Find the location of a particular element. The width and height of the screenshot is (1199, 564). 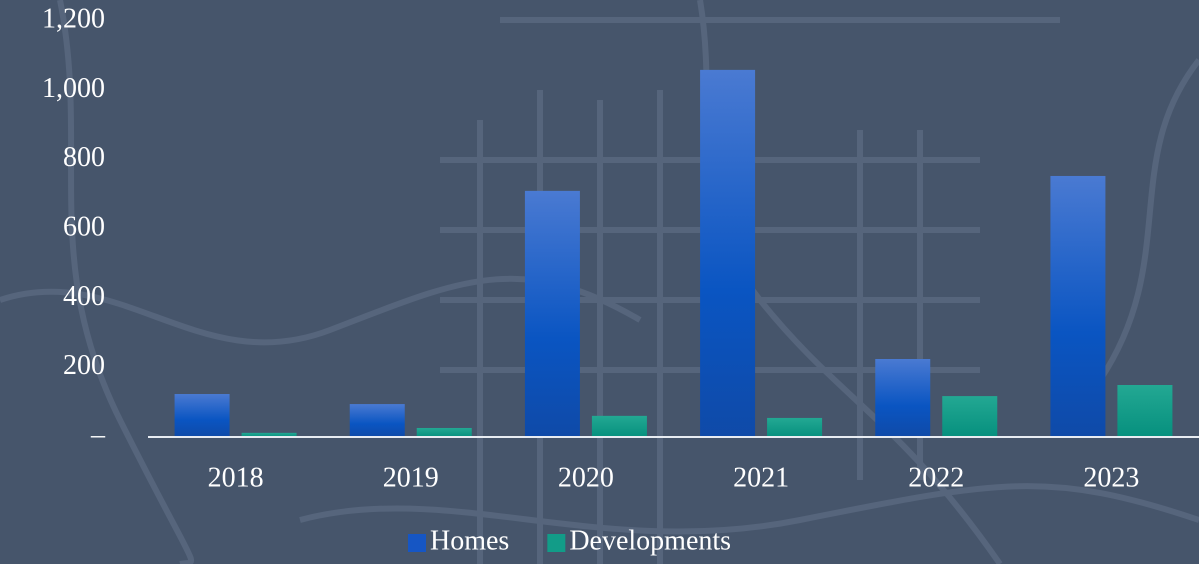

legend-label: Developments is located at coordinates (650, 540).